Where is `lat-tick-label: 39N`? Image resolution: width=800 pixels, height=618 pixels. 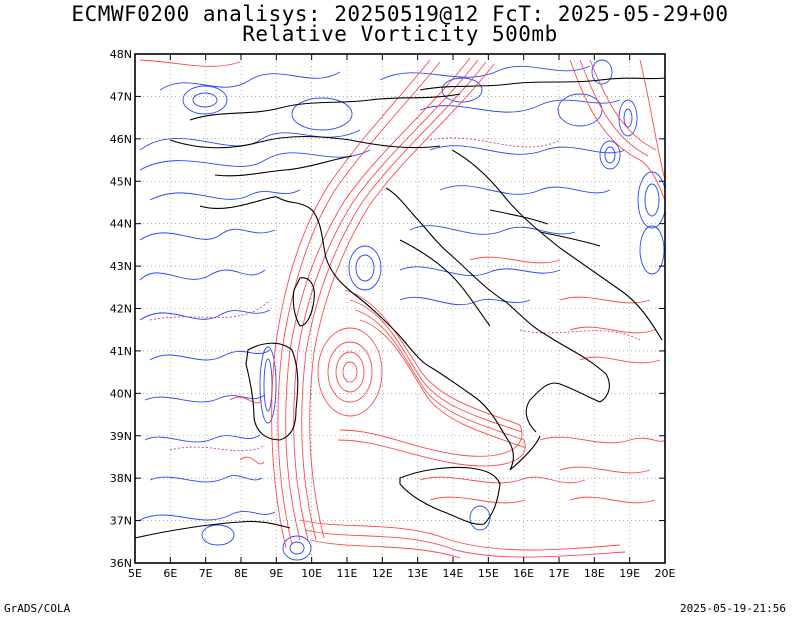
lat-tick-label: 39N is located at coordinates (121, 436).